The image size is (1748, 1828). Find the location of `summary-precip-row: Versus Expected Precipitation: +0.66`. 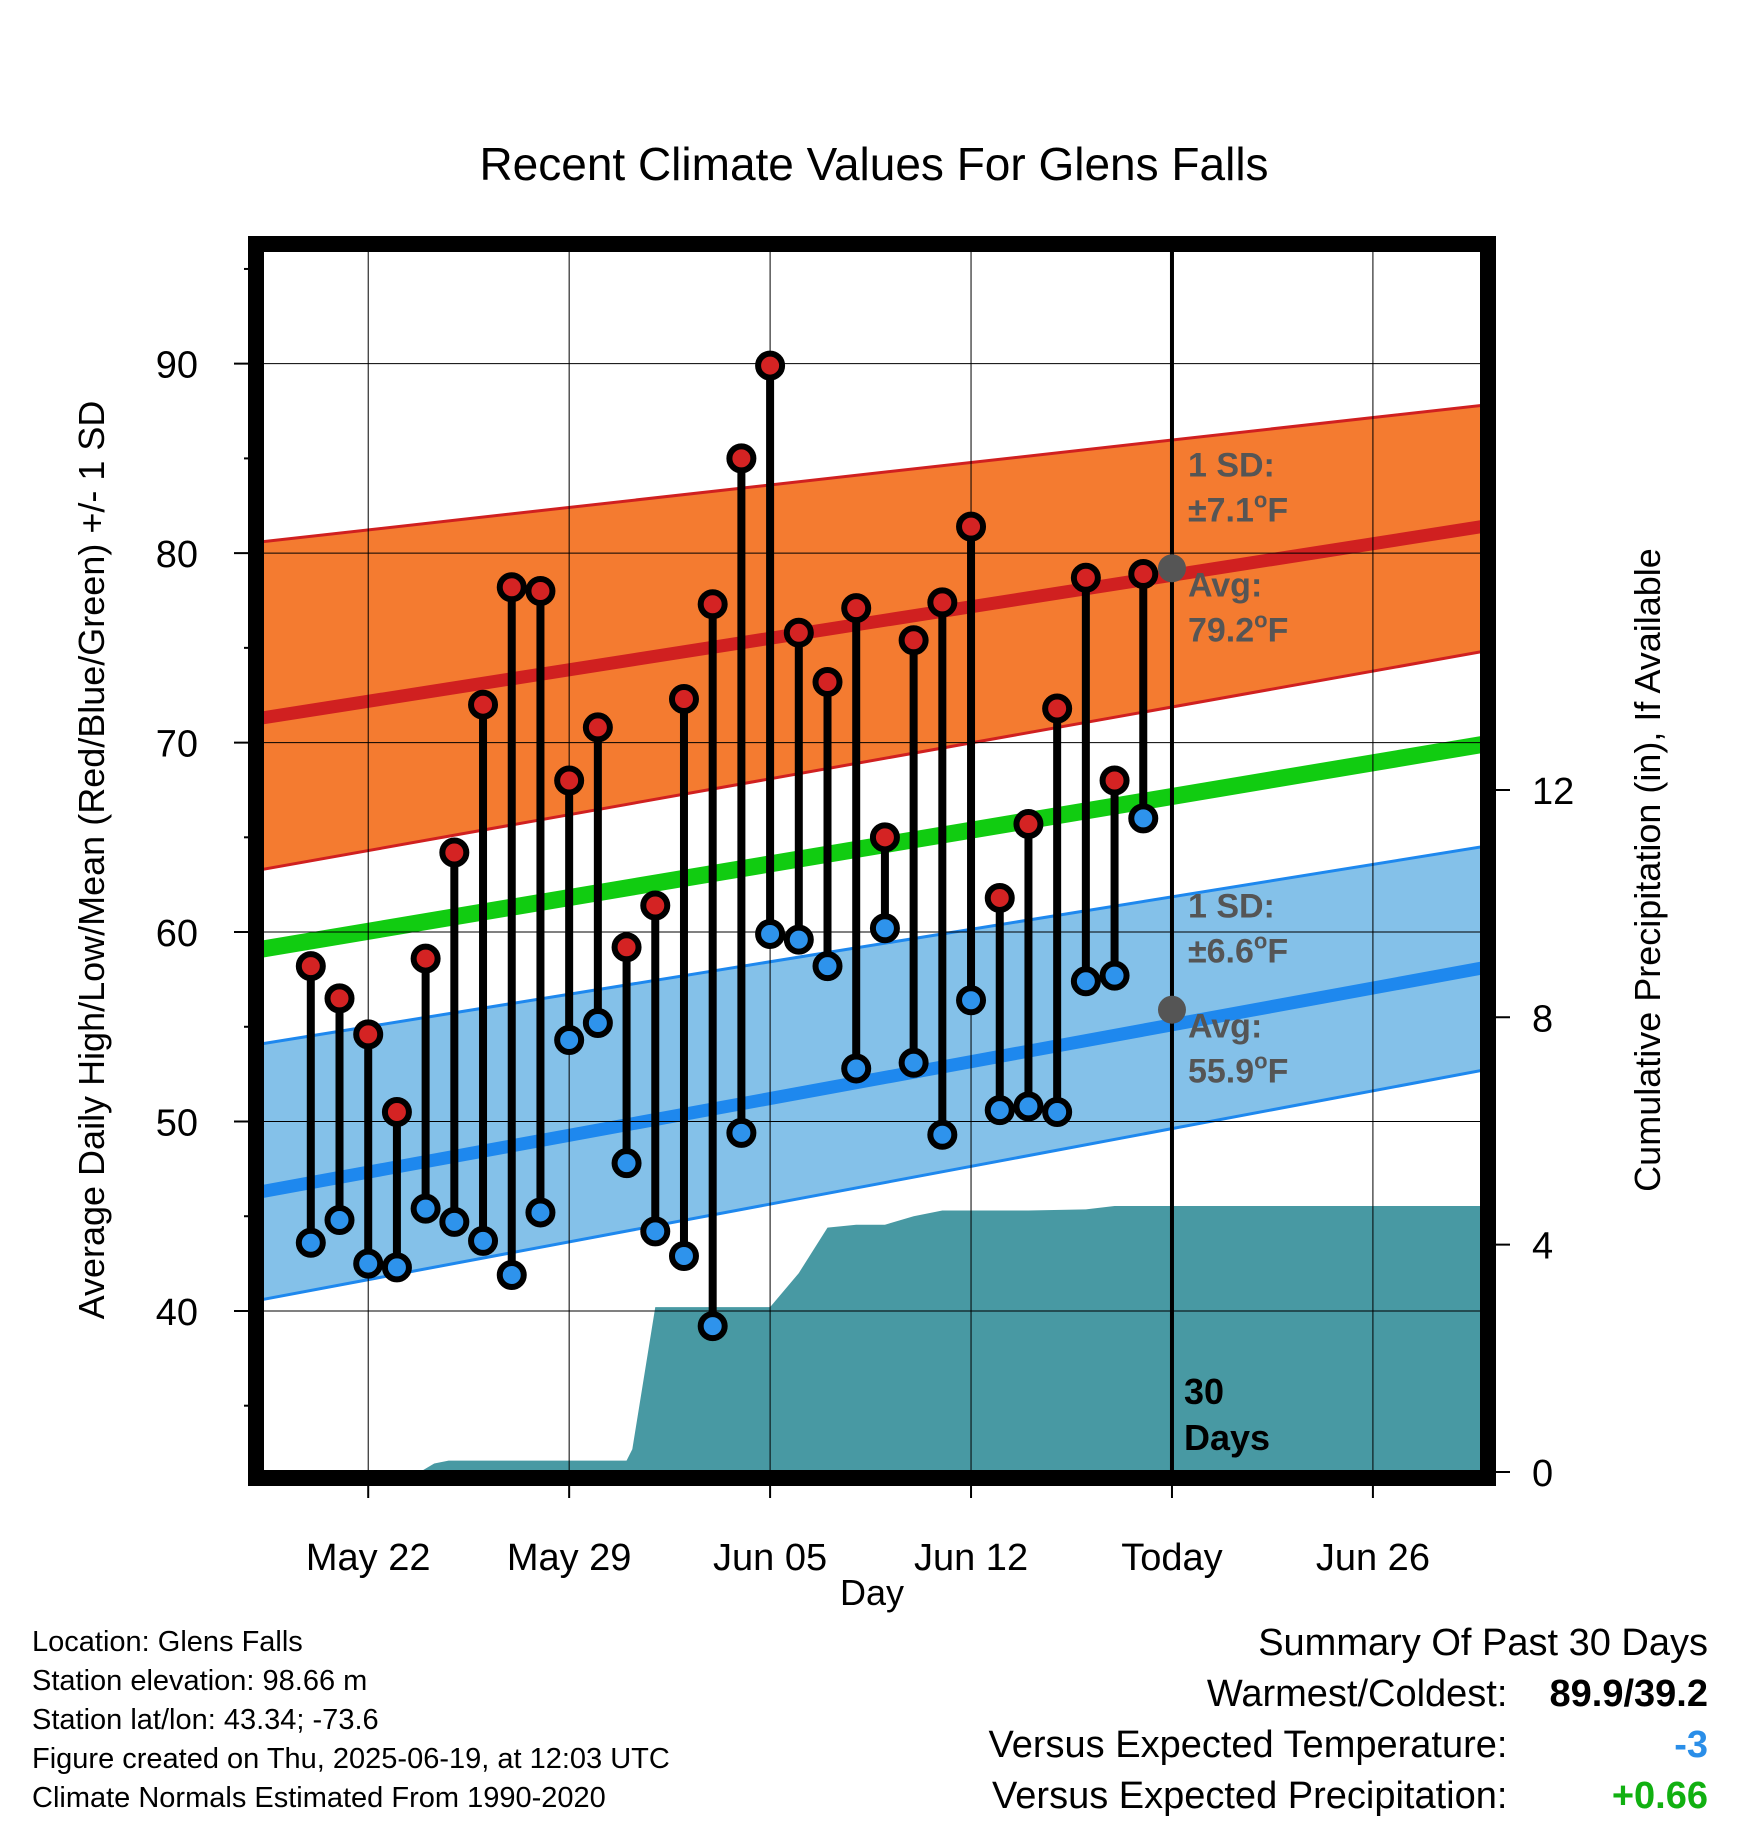

summary-precip-row: Versus Expected Precipitation: +0.66 is located at coordinates (1348, 1796).